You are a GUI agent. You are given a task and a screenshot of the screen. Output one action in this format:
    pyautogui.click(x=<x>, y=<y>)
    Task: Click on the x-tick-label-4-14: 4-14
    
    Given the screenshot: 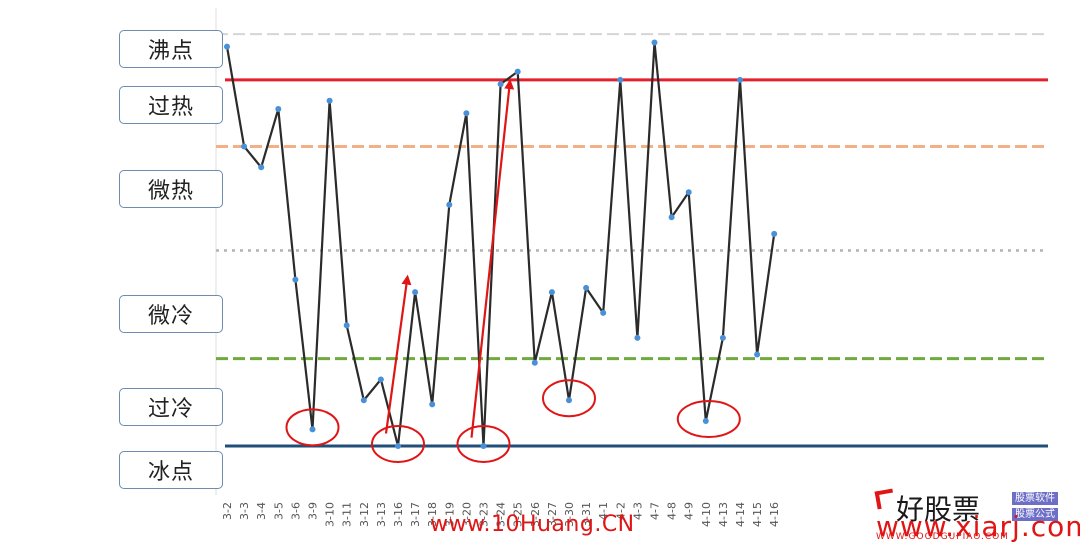 What is the action you would take?
    pyautogui.click(x=740, y=514)
    